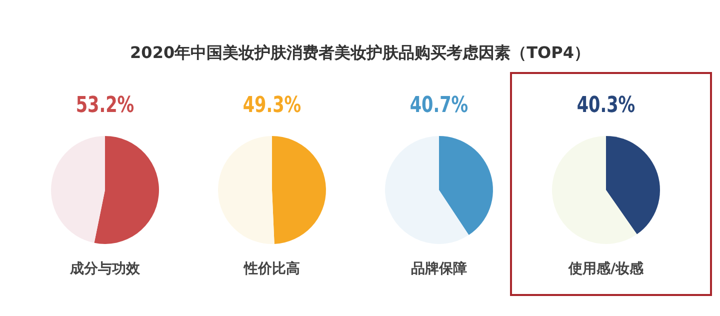 The width and height of the screenshot is (720, 316). What do you see at coordinates (105, 105) in the screenshot?
I see `data-label: 53.2%` at bounding box center [105, 105].